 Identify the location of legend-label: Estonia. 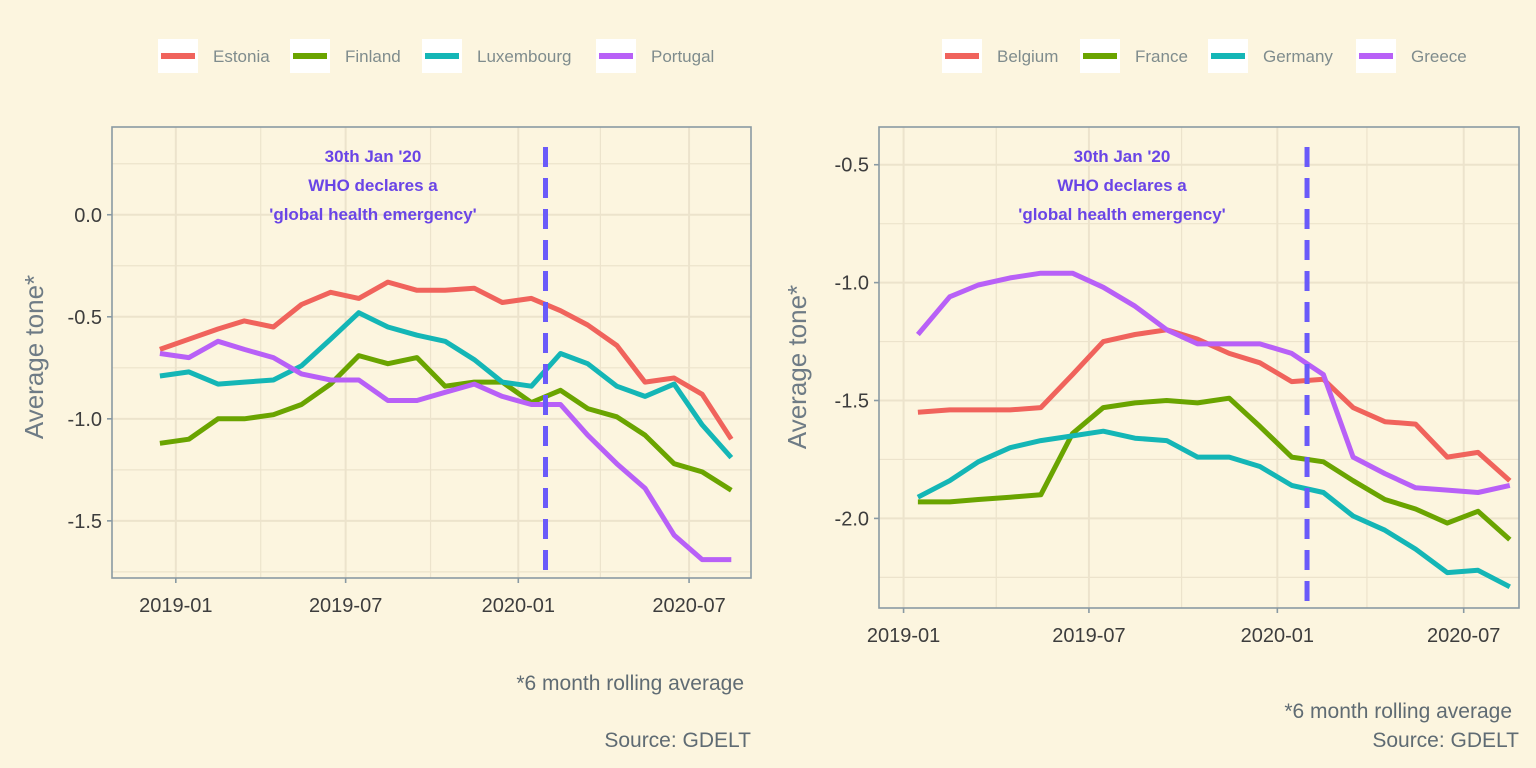
(241, 56).